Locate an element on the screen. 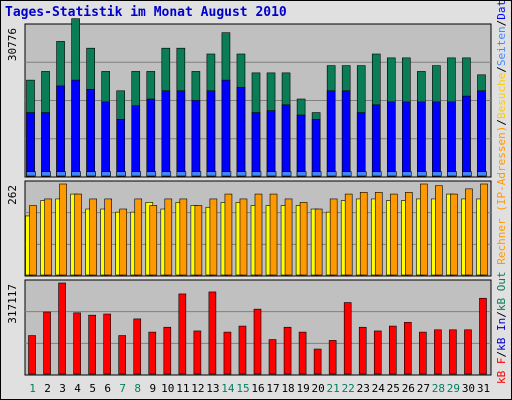 Image resolution: width=512 pixels, height=400 pixels. legend-item-8: Besuche is located at coordinates (501, 96).